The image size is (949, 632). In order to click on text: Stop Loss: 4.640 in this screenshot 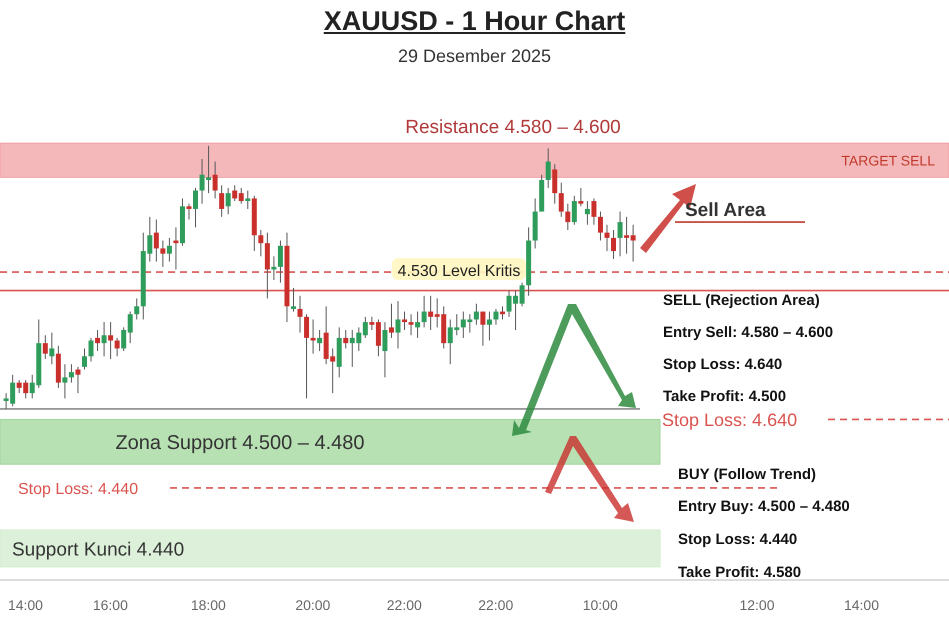, I will do `click(730, 420)`.